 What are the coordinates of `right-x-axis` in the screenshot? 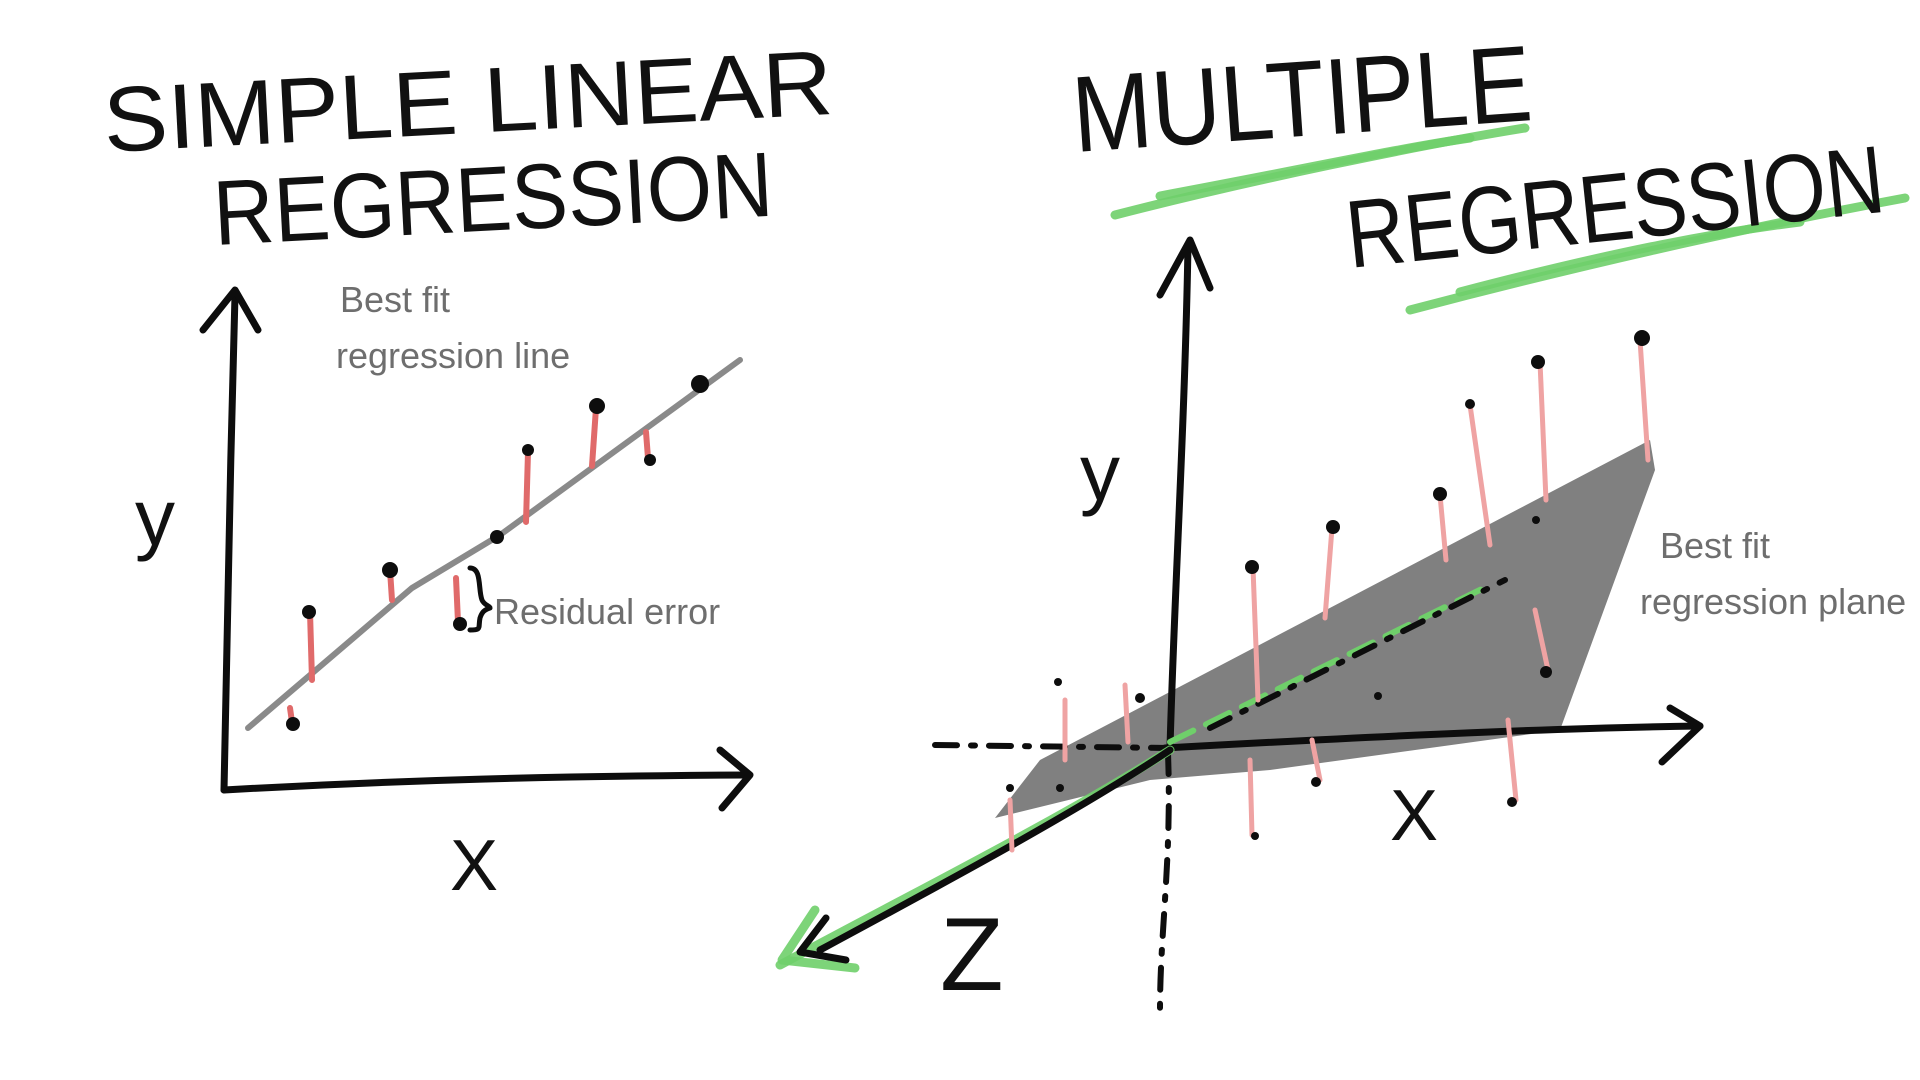 It's located at (1432, 737).